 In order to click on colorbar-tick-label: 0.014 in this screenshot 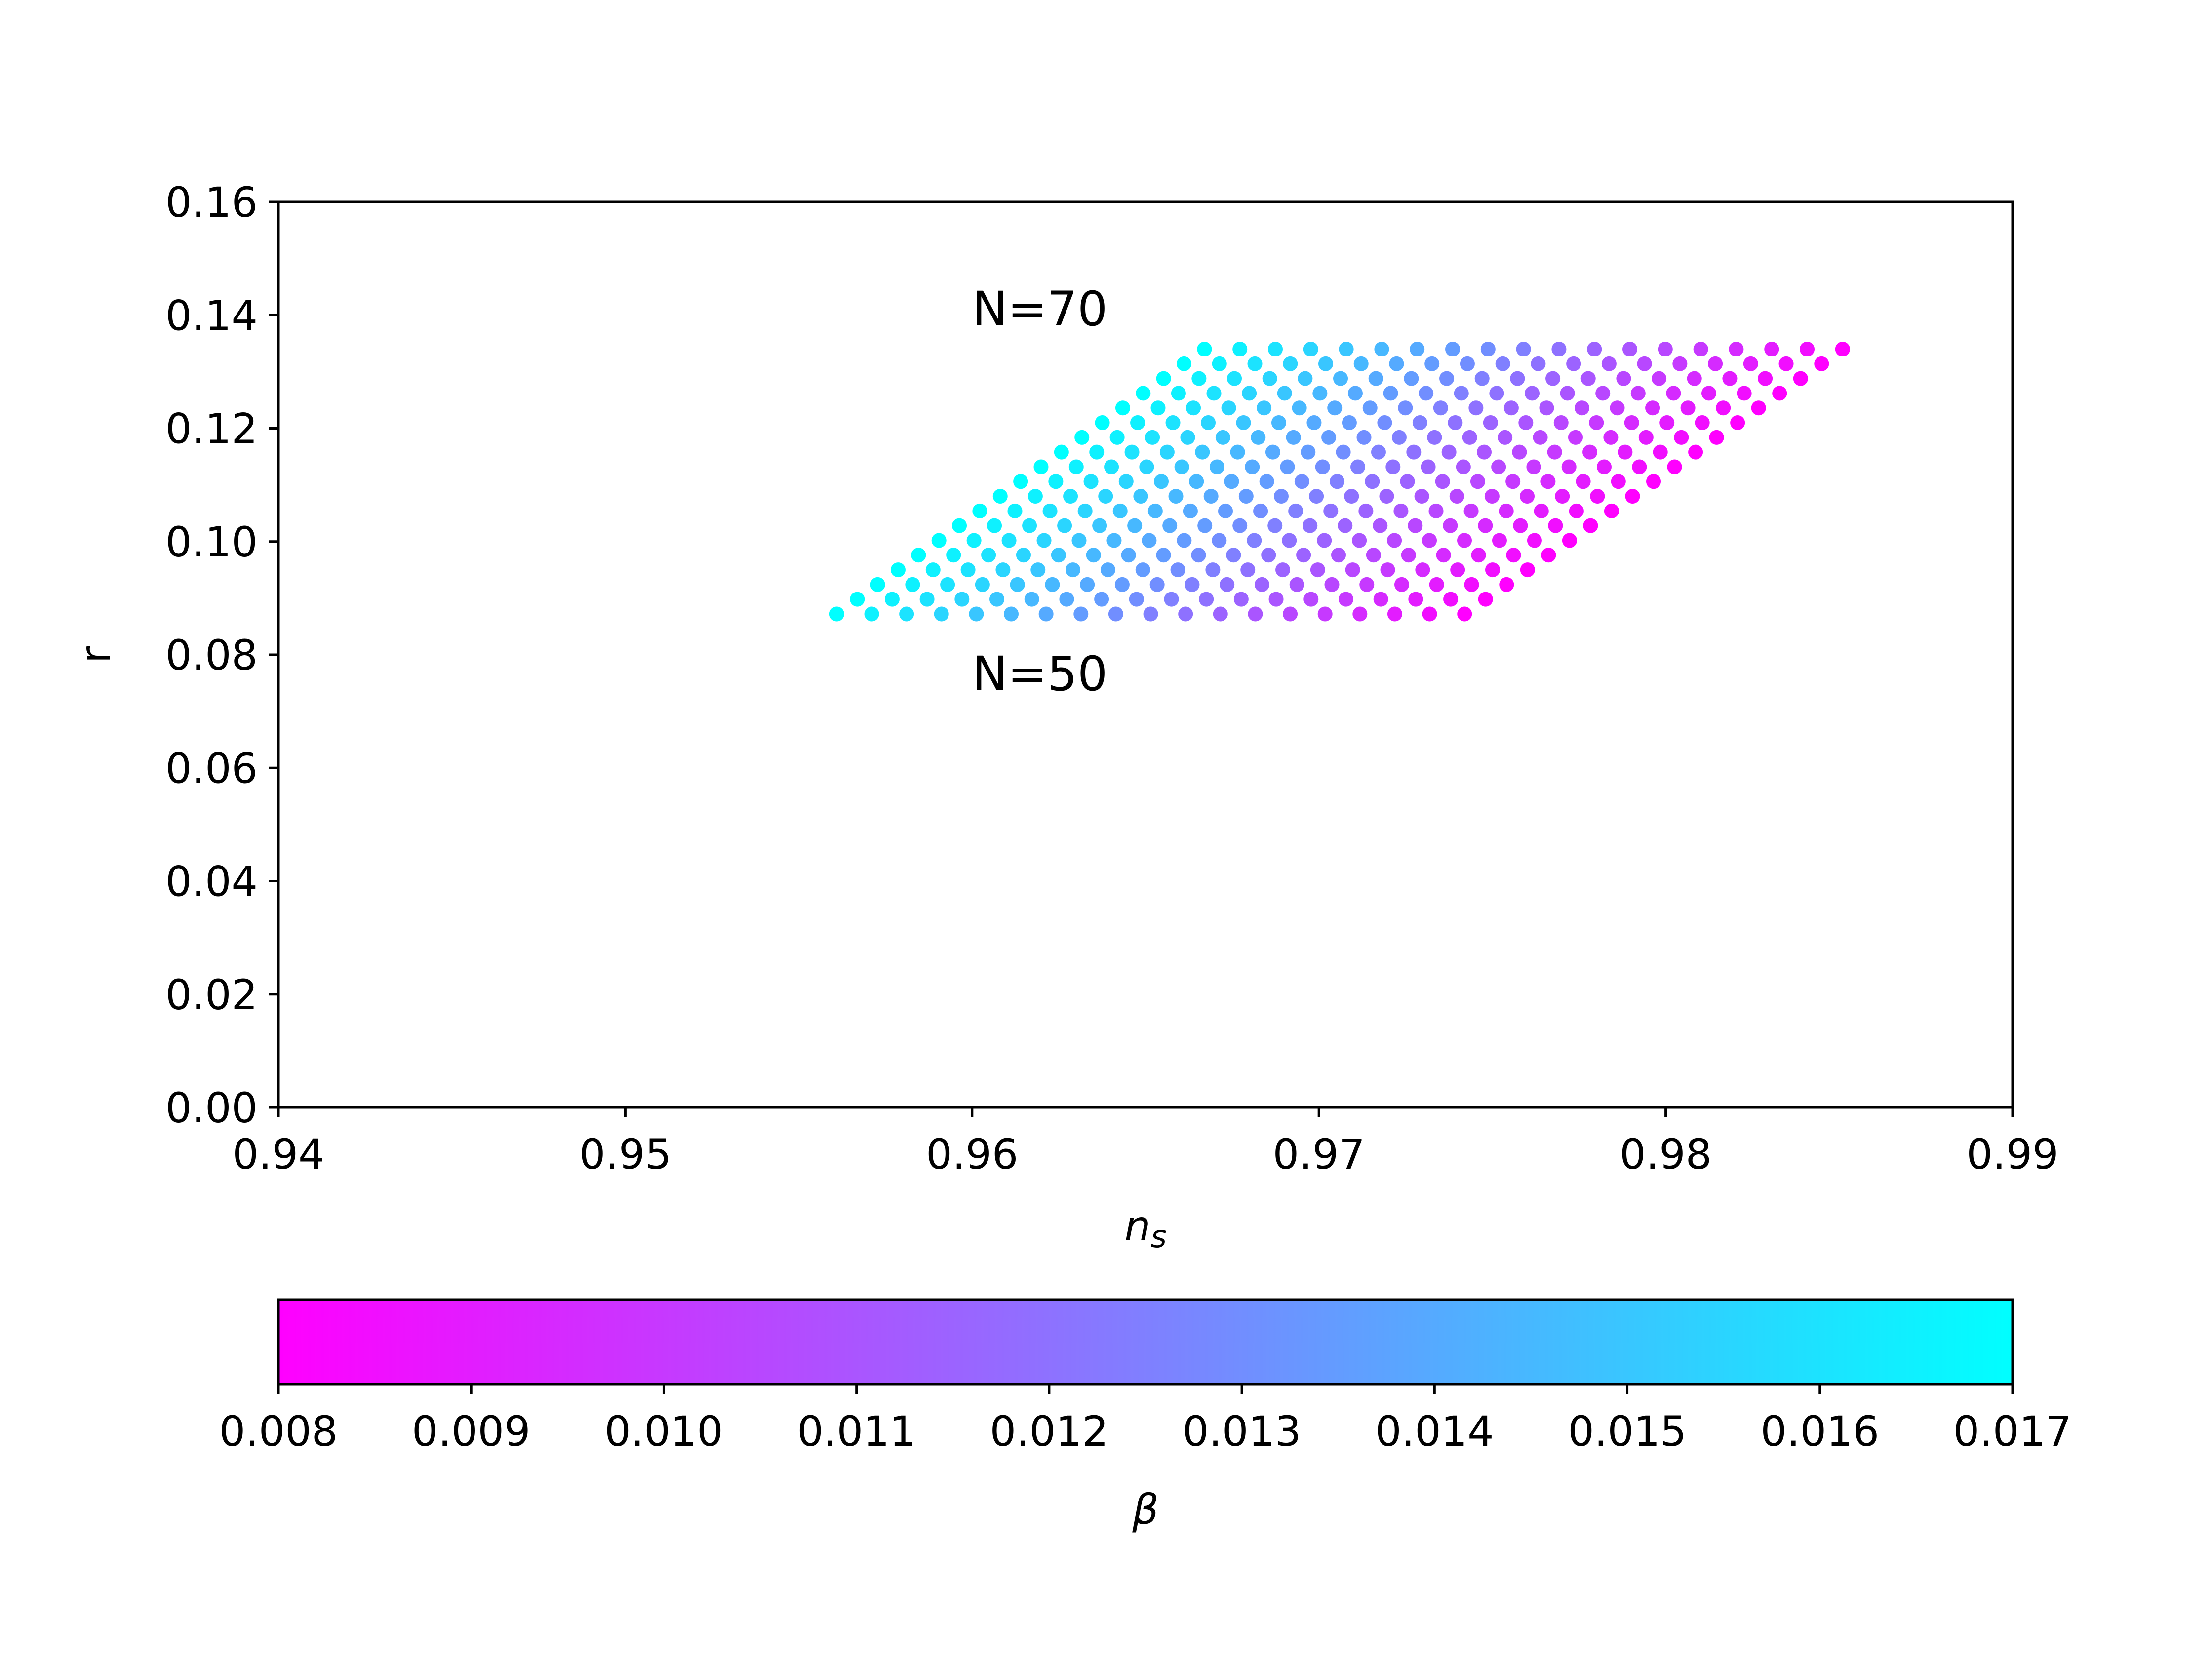, I will do `click(1435, 1431)`.